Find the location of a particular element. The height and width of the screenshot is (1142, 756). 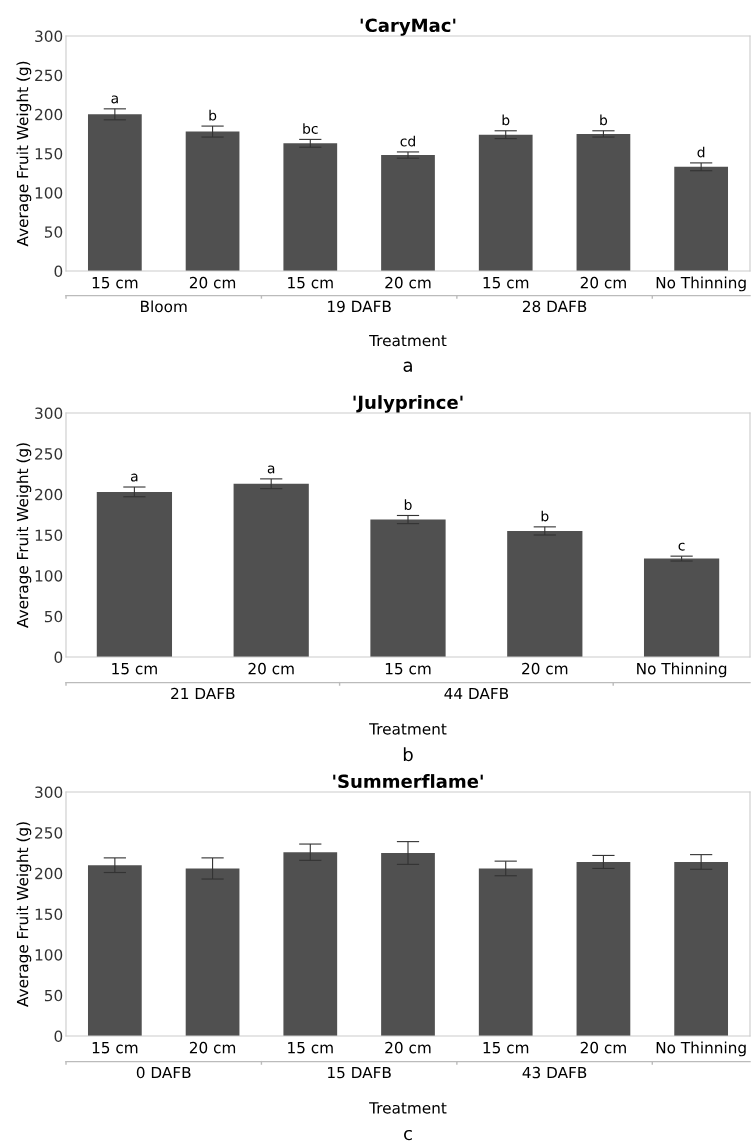

data-label: c is located at coordinates (681, 546).